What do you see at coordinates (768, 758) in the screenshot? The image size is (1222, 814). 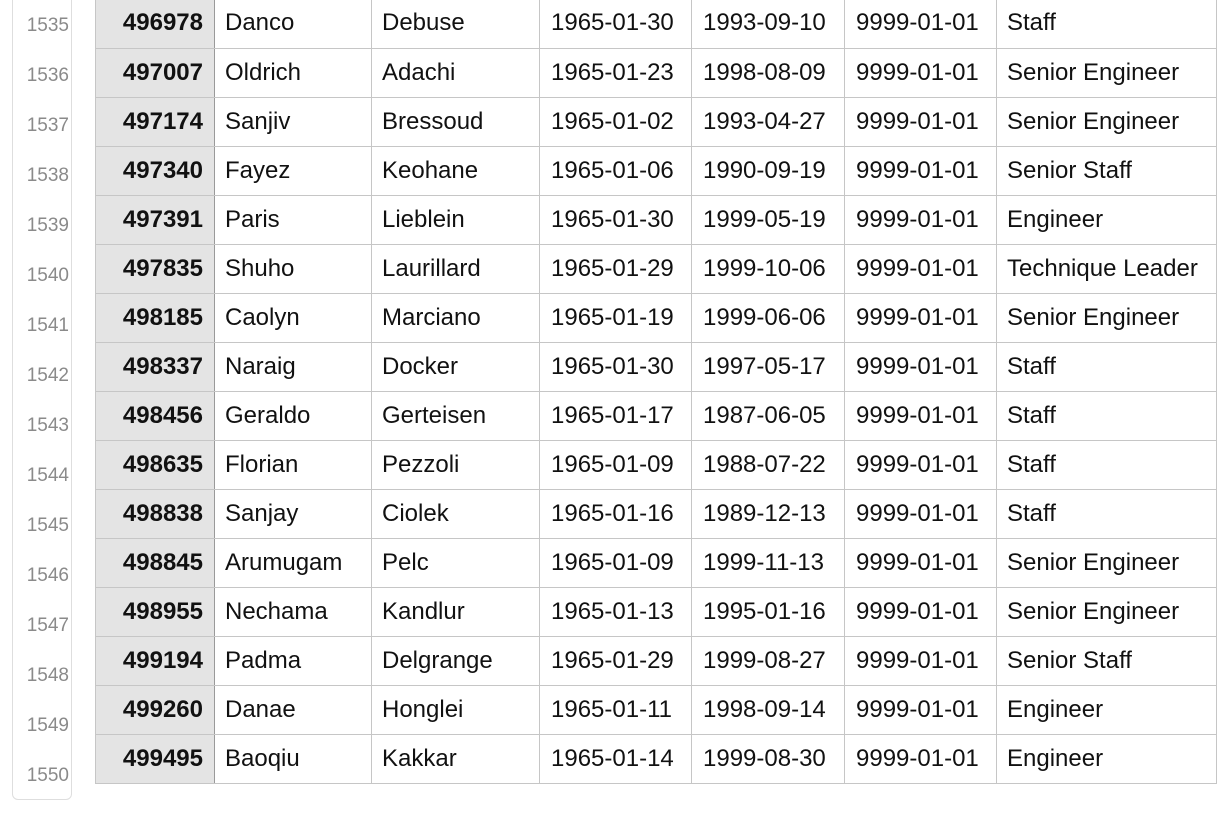 I see `cell-from-date: 1999-08-30` at bounding box center [768, 758].